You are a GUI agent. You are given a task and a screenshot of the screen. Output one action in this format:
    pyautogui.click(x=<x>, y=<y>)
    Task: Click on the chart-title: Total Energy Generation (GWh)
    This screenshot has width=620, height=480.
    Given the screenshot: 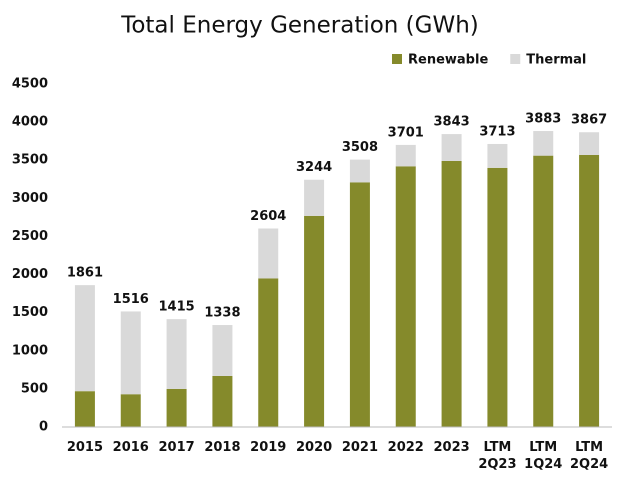 What is the action you would take?
    pyautogui.click(x=299, y=26)
    